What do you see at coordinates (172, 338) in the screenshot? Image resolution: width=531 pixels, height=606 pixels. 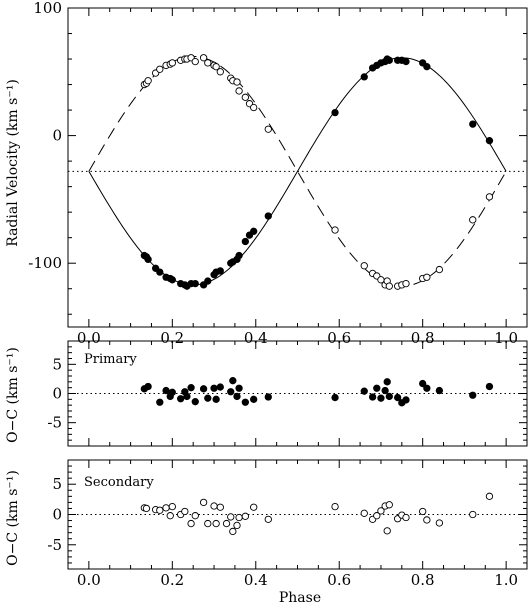 I see `main-x-tick-label: 0.2` at bounding box center [172, 338].